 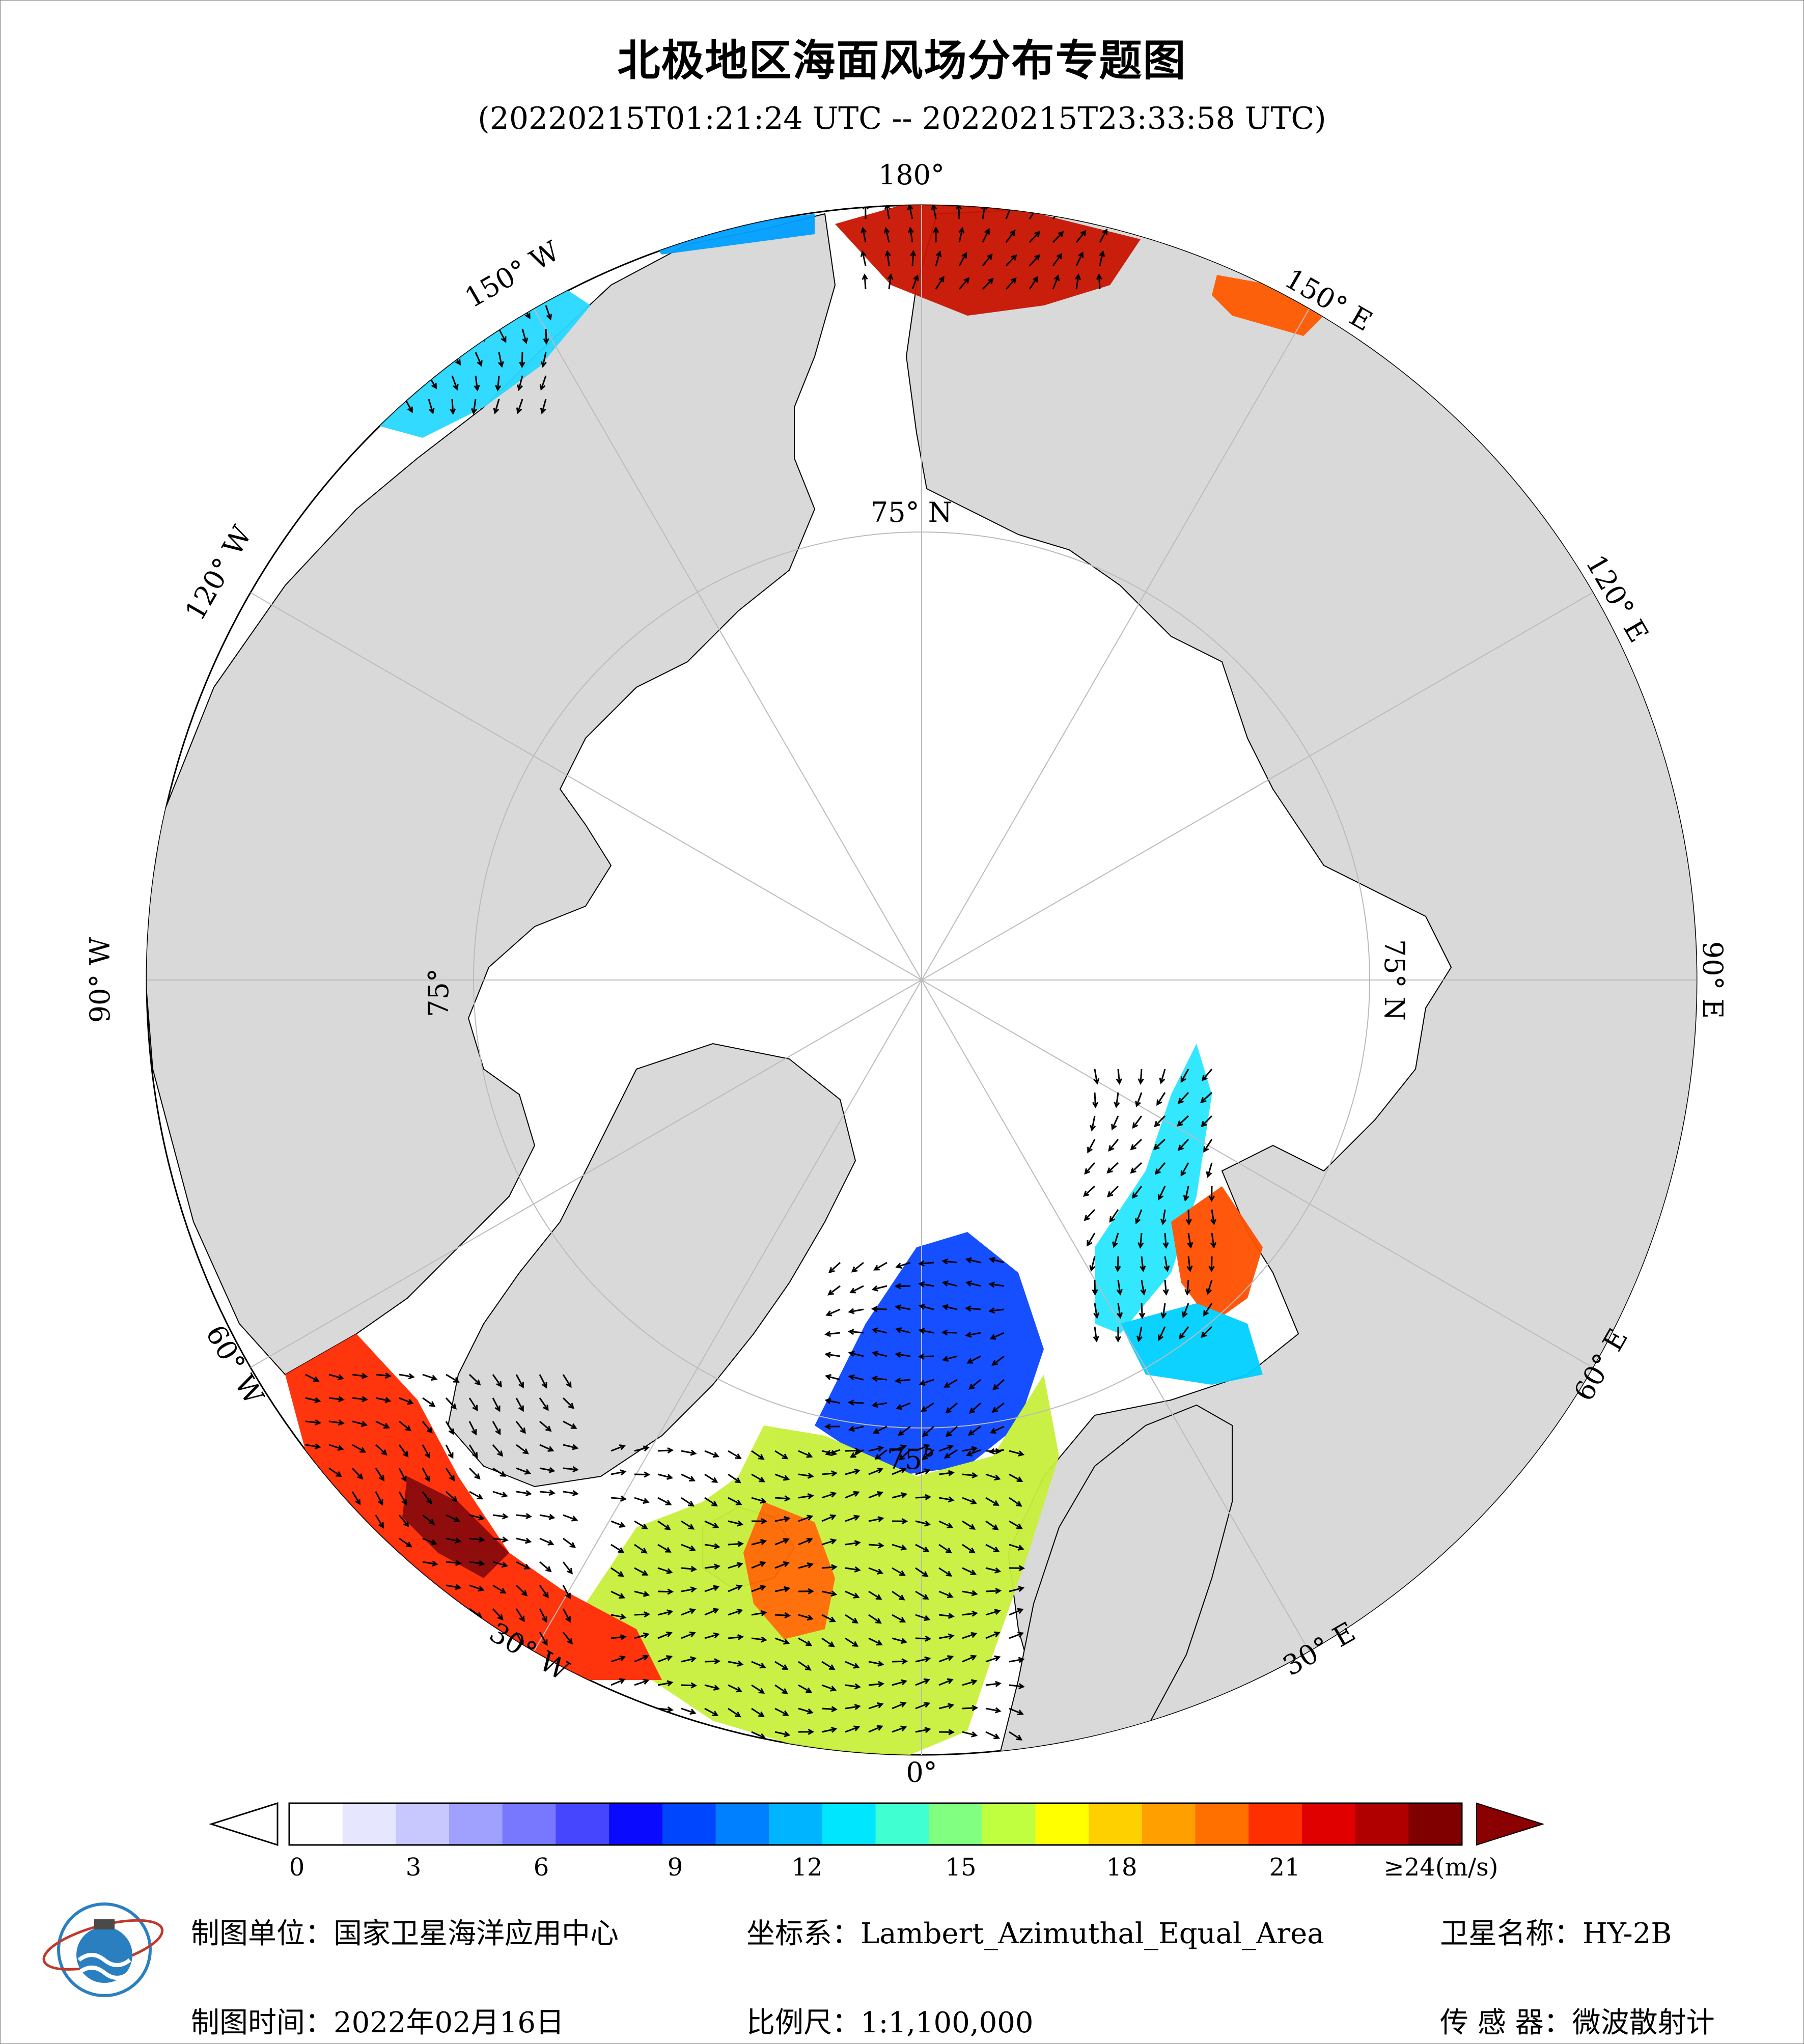 I want to click on colorbar-max-label: ≥24, so click(x=1409, y=1867).